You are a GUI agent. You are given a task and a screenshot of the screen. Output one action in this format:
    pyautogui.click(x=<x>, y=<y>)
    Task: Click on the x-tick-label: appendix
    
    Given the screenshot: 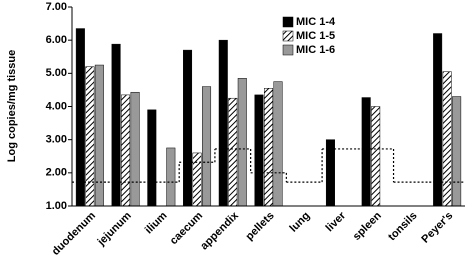 What is the action you would take?
    pyautogui.click(x=219, y=230)
    